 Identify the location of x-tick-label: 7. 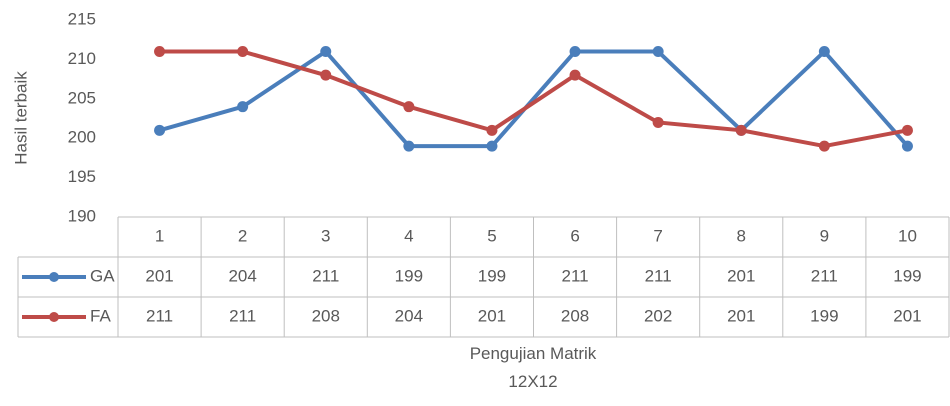
(657, 235).